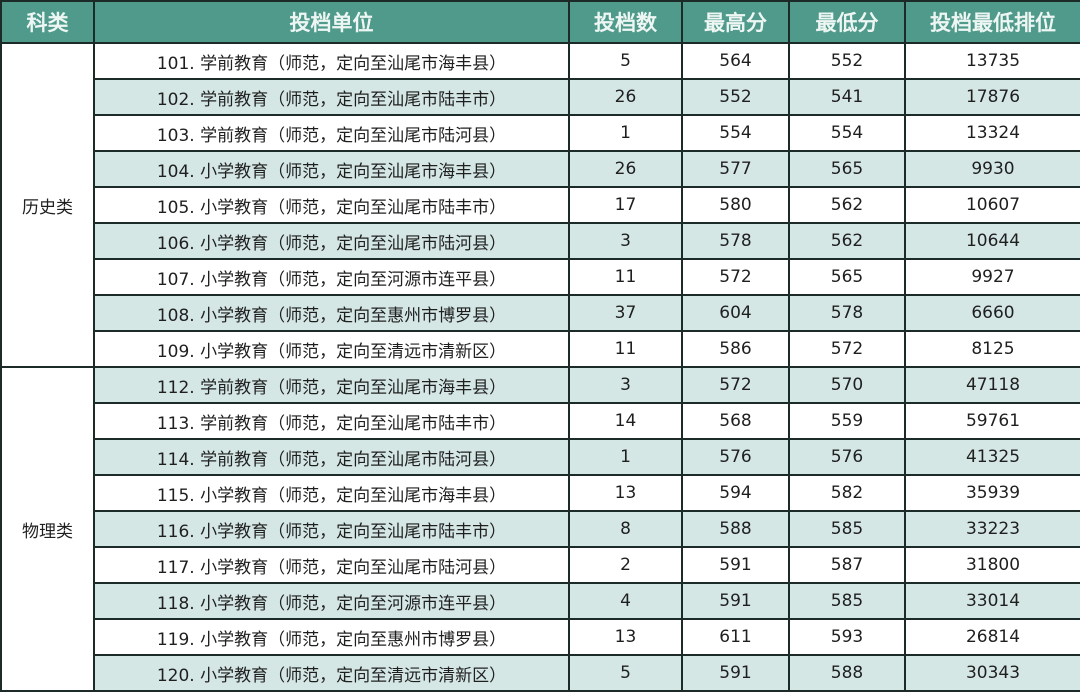 The height and width of the screenshot is (693, 1080). I want to click on min-score-cell: 559, so click(847, 421).